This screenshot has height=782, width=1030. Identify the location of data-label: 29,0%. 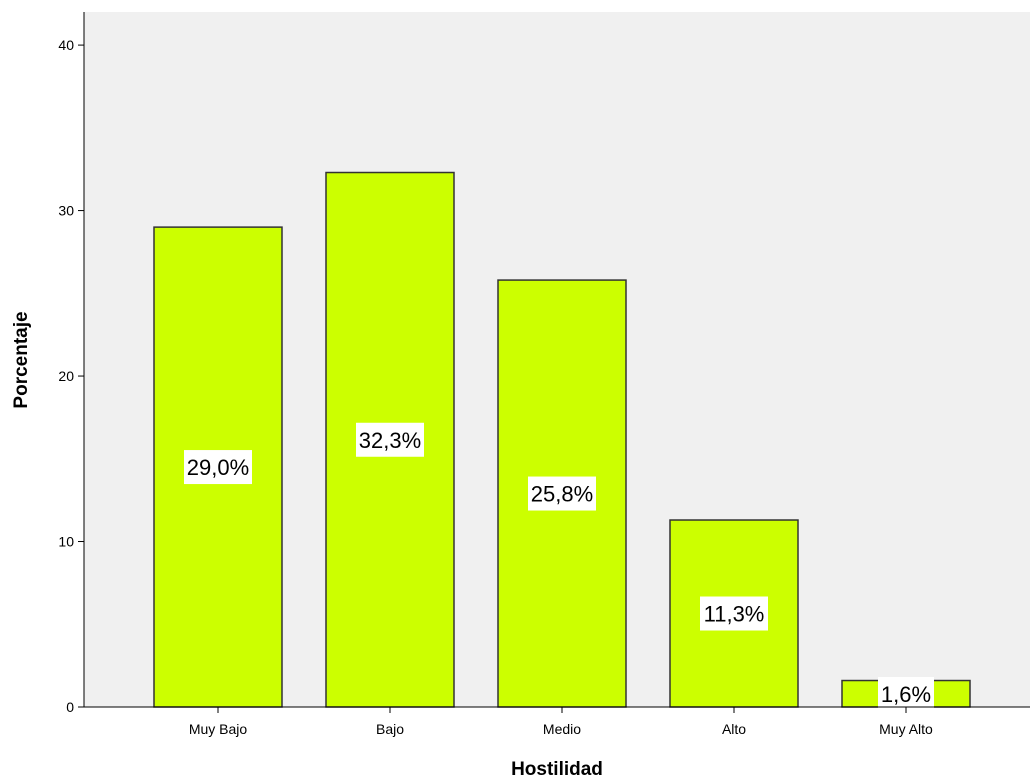
(218, 467).